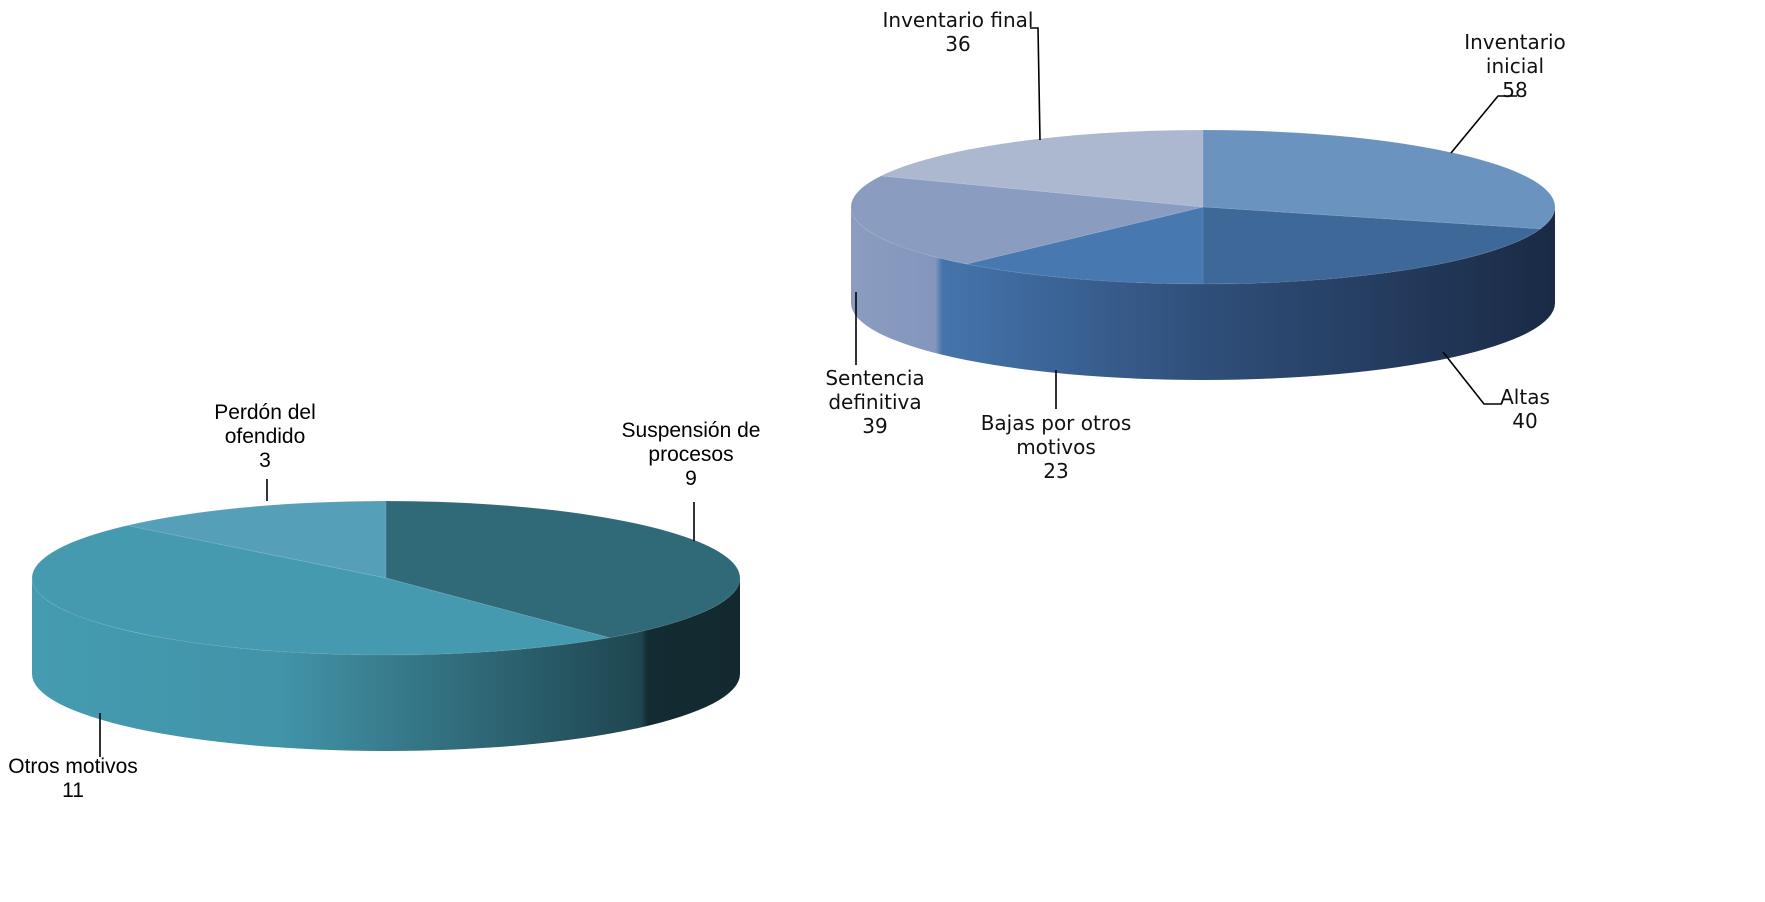 The image size is (1765, 902). Describe the element at coordinates (1483, 124) in the screenshot. I see `leader-line-inventario-inicial` at that location.